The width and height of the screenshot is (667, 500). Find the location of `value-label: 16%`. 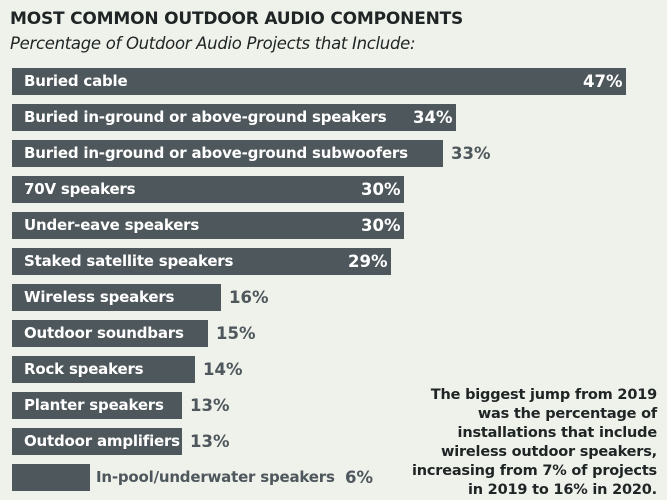

value-label: 16% is located at coordinates (249, 297).